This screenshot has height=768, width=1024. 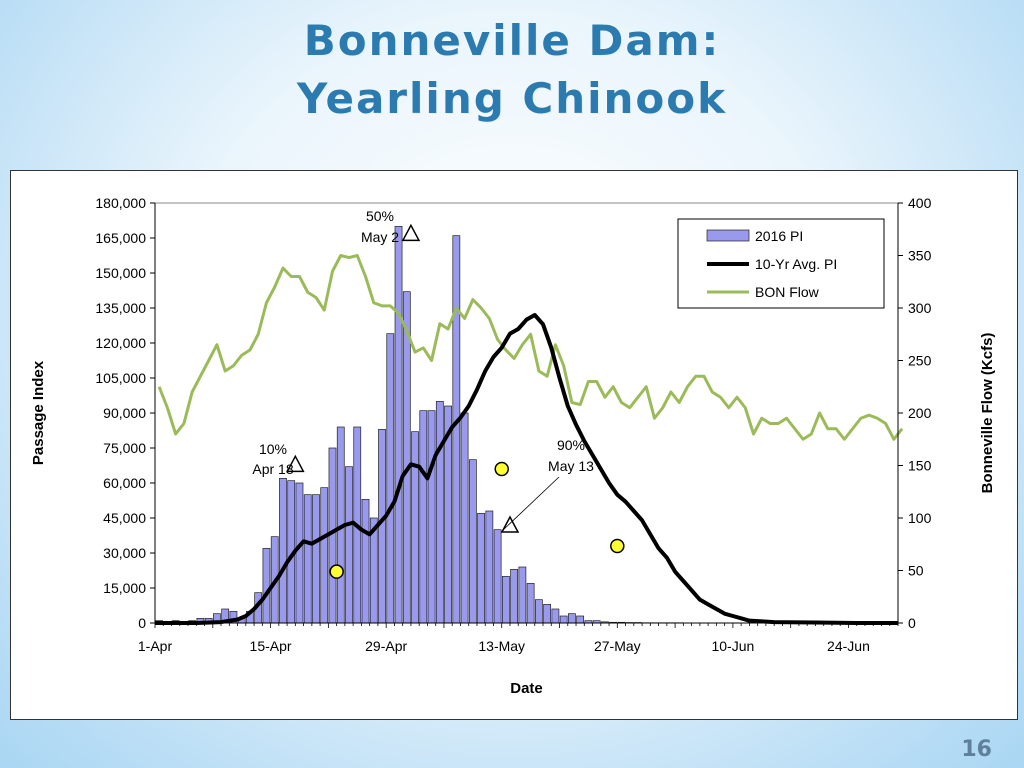 What do you see at coordinates (120, 203) in the screenshot?
I see `y-tick-label: 180,000` at bounding box center [120, 203].